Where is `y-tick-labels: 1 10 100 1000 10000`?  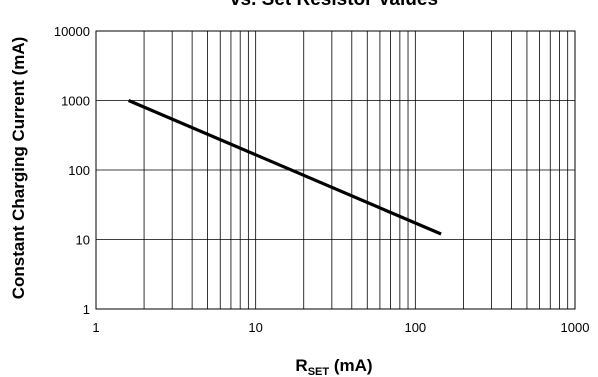
y-tick-labels: 1 10 100 1000 10000 is located at coordinates (72, 170).